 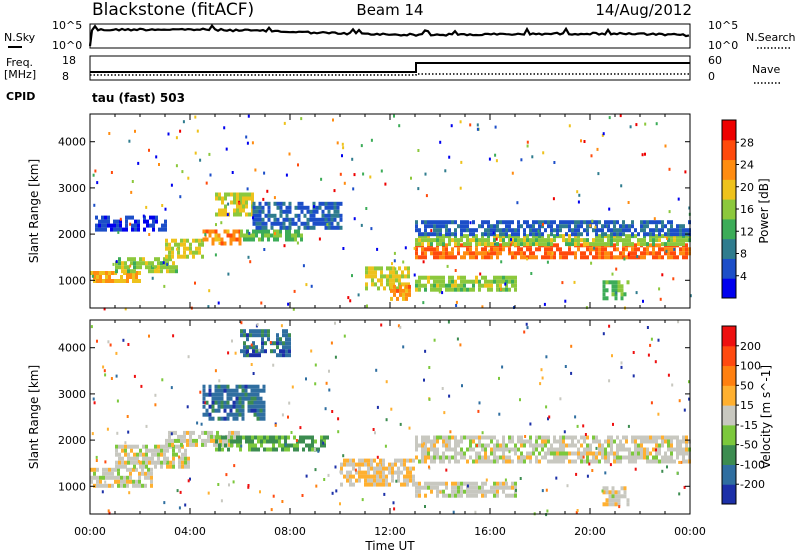 What do you see at coordinates (747, 405) in the screenshot?
I see `colorbar-tick-label: 15` at bounding box center [747, 405].